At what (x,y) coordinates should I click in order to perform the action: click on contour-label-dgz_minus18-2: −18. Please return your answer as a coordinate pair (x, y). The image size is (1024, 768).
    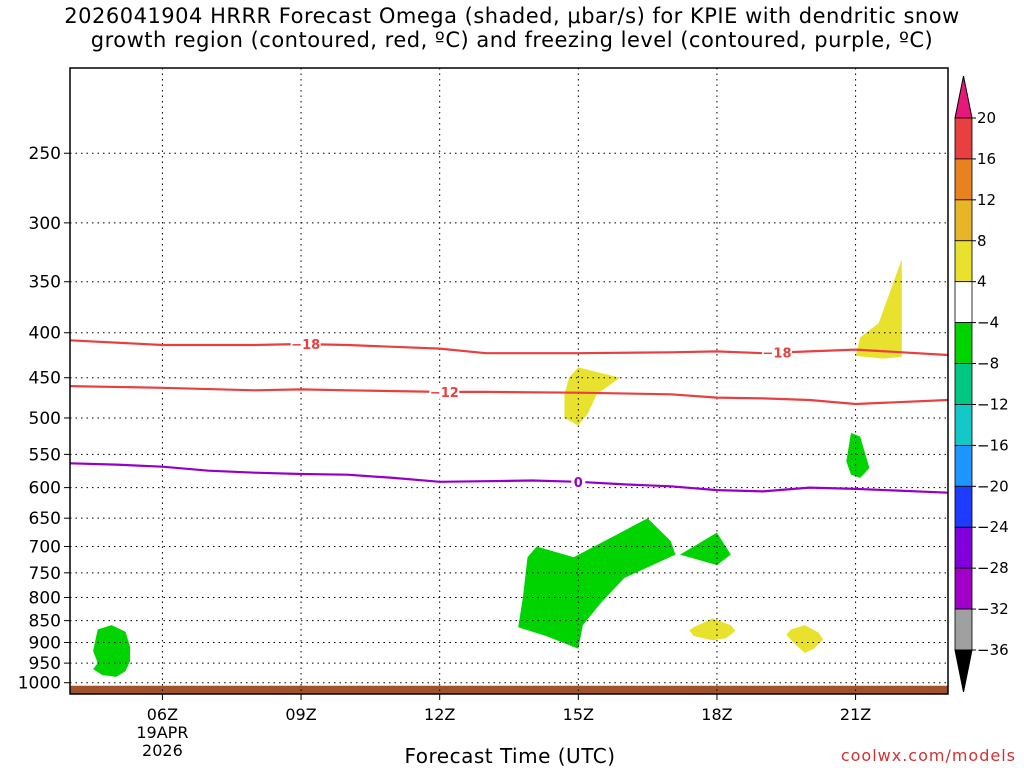
    Looking at the image, I should click on (777, 354).